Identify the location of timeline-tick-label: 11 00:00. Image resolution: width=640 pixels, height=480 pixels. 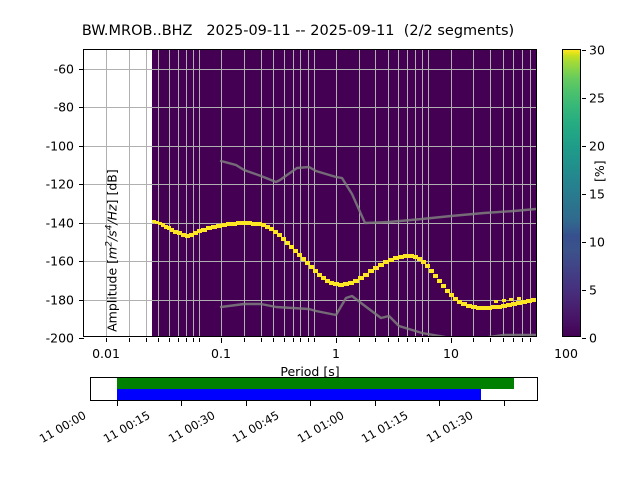
(62, 427).